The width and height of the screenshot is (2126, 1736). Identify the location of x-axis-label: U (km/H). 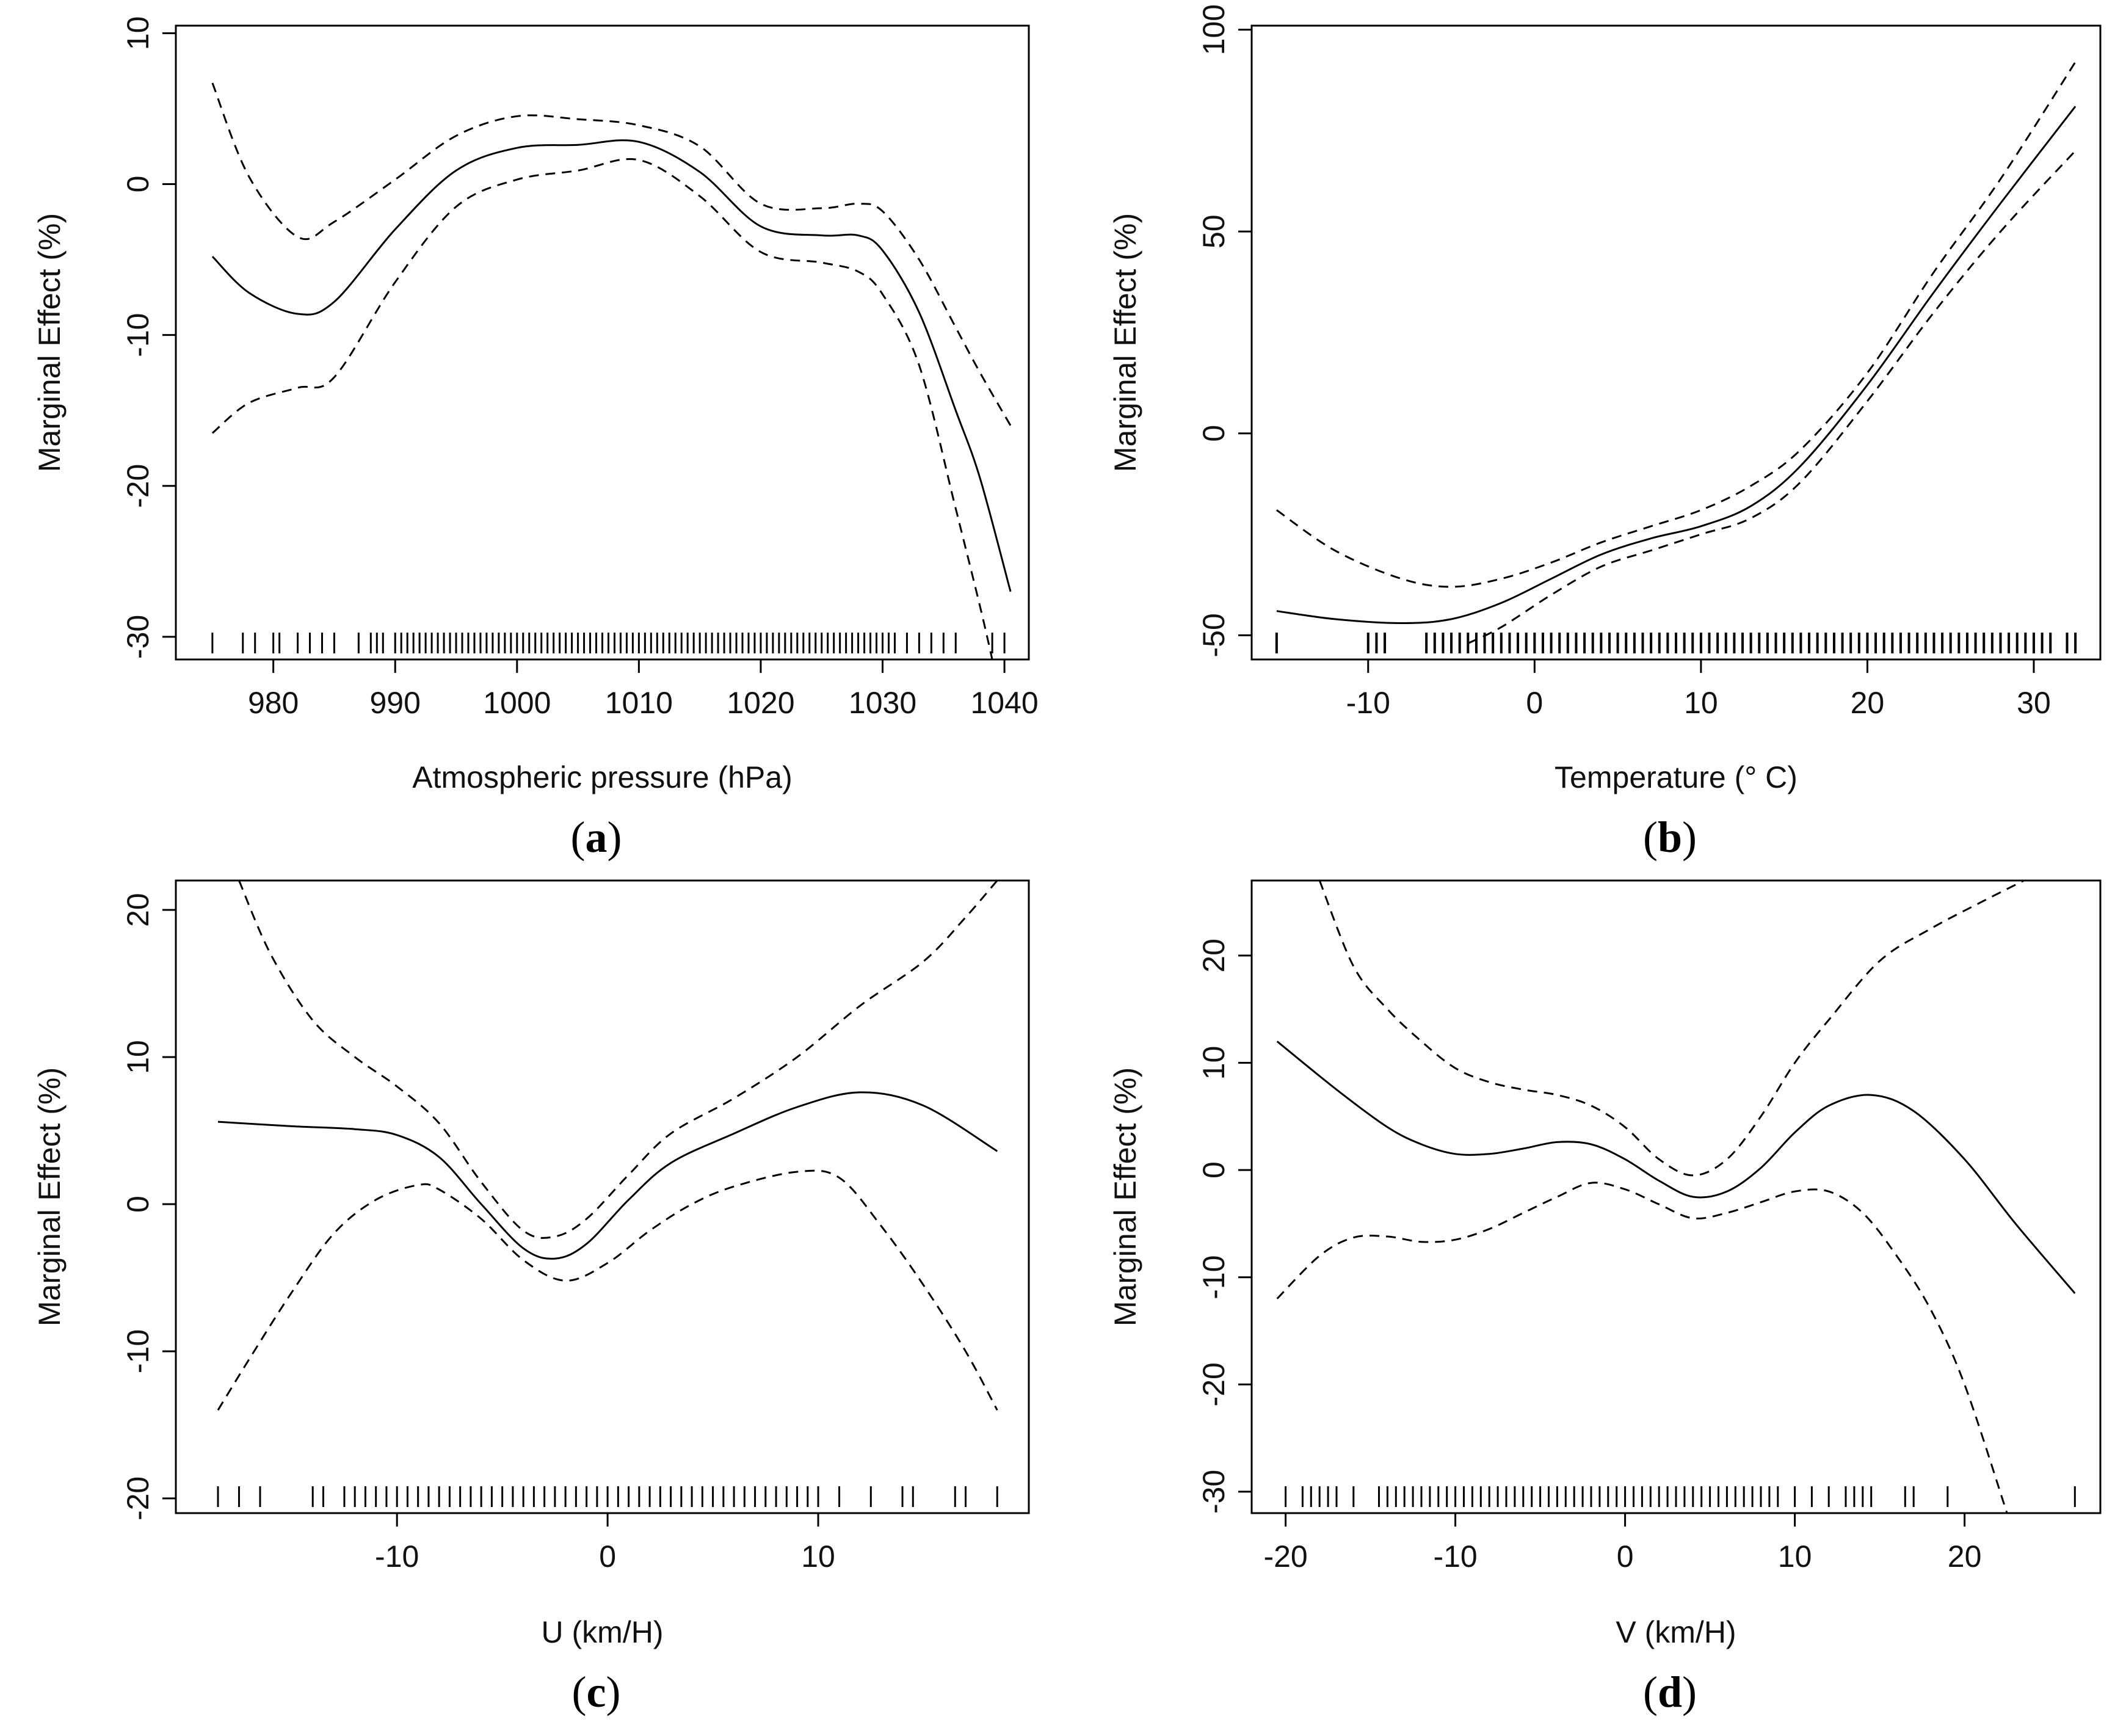
(603, 1632).